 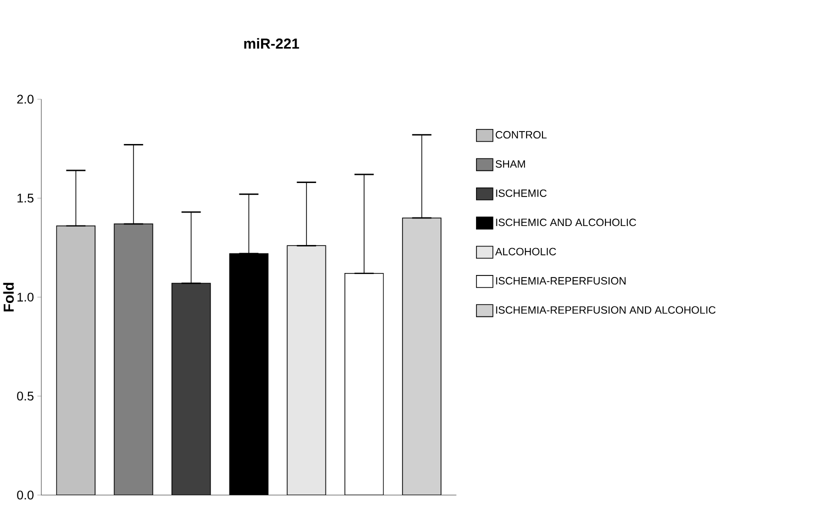 I want to click on legend-label: ALCOHOLIC, so click(x=525, y=252).